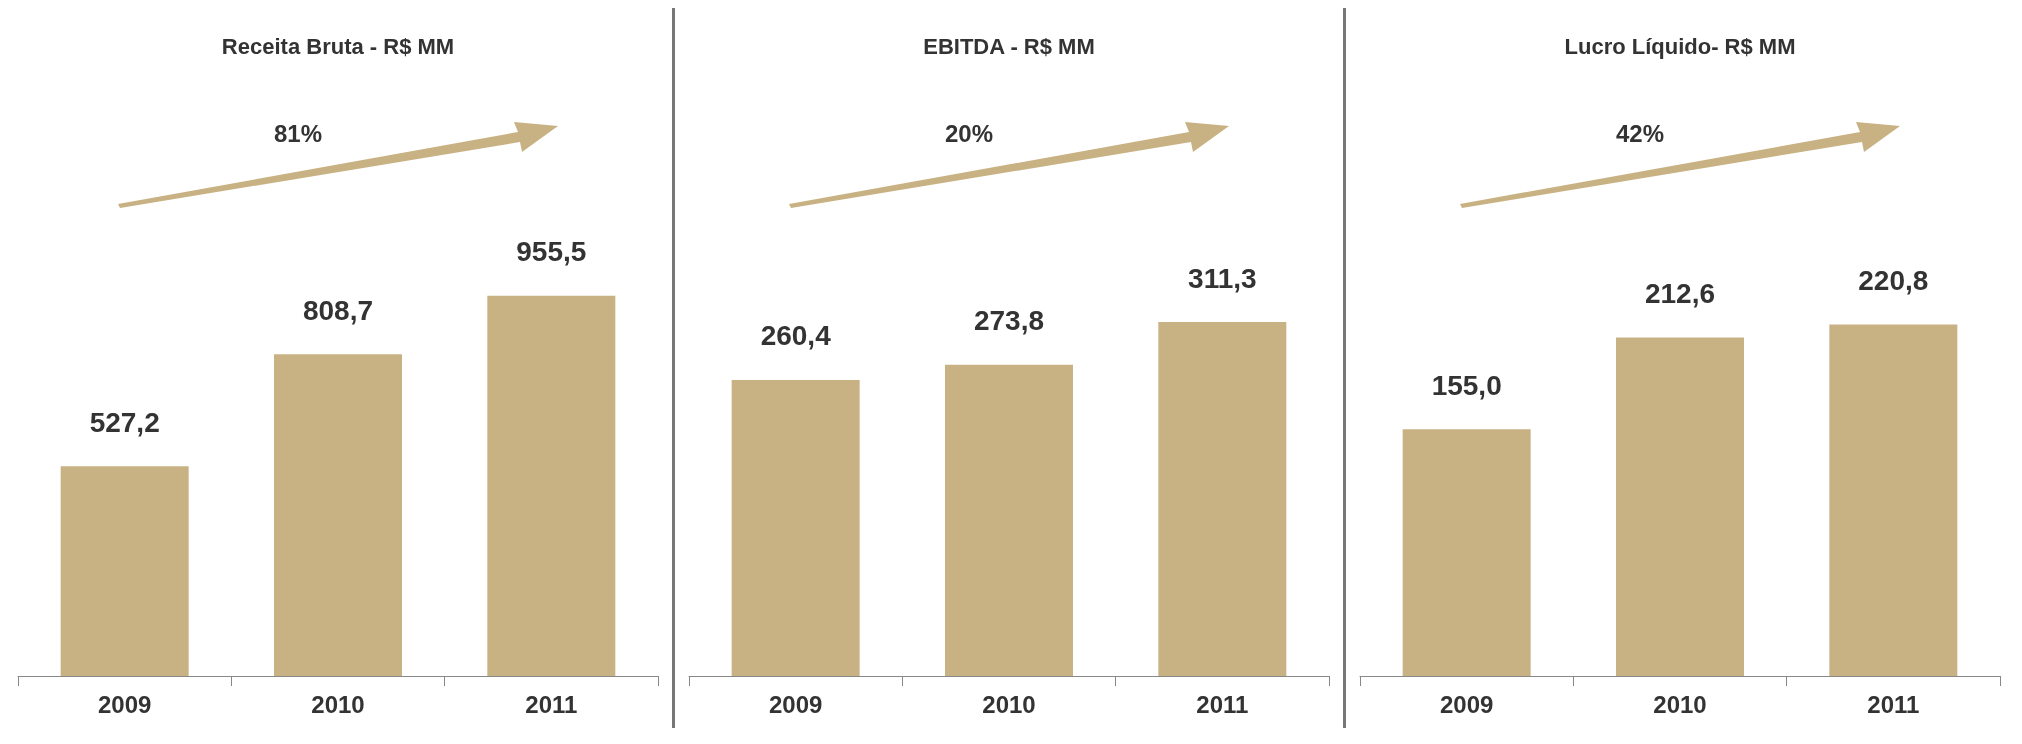  Describe the element at coordinates (124, 422) in the screenshot. I see `data-label: 527,2` at that location.